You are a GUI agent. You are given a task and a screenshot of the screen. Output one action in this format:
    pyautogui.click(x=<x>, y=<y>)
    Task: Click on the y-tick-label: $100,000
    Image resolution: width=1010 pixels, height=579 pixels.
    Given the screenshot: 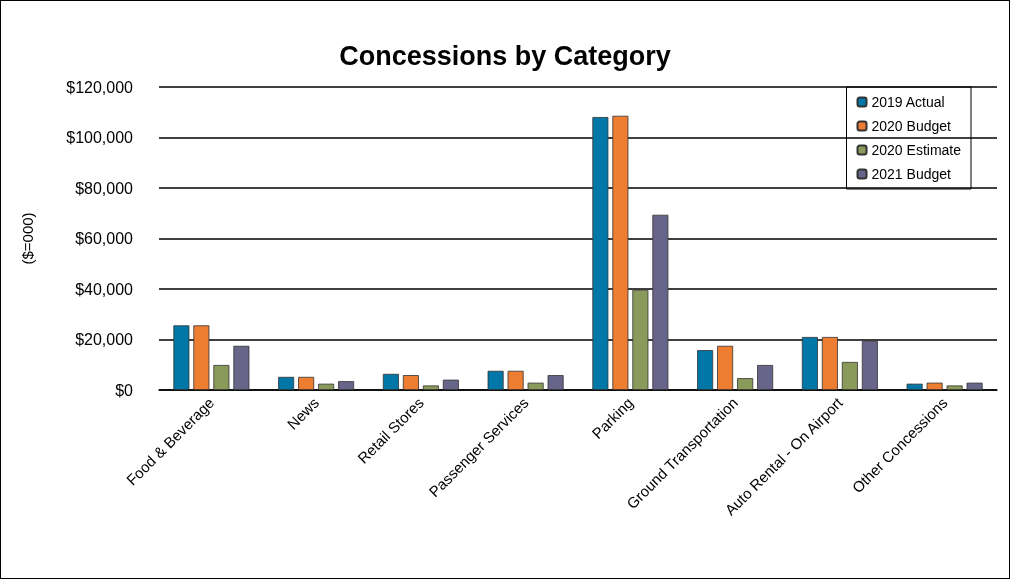 What is the action you would take?
    pyautogui.click(x=100, y=137)
    